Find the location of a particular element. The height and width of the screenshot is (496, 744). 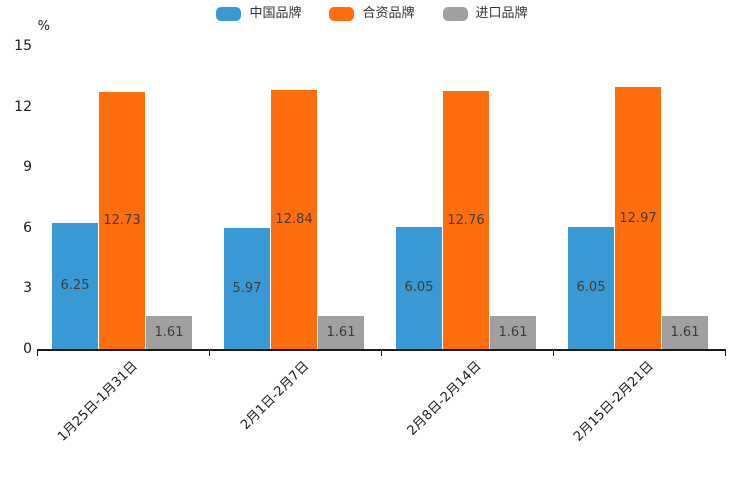

legend-item-3: 进口品牌 is located at coordinates (485, 13).